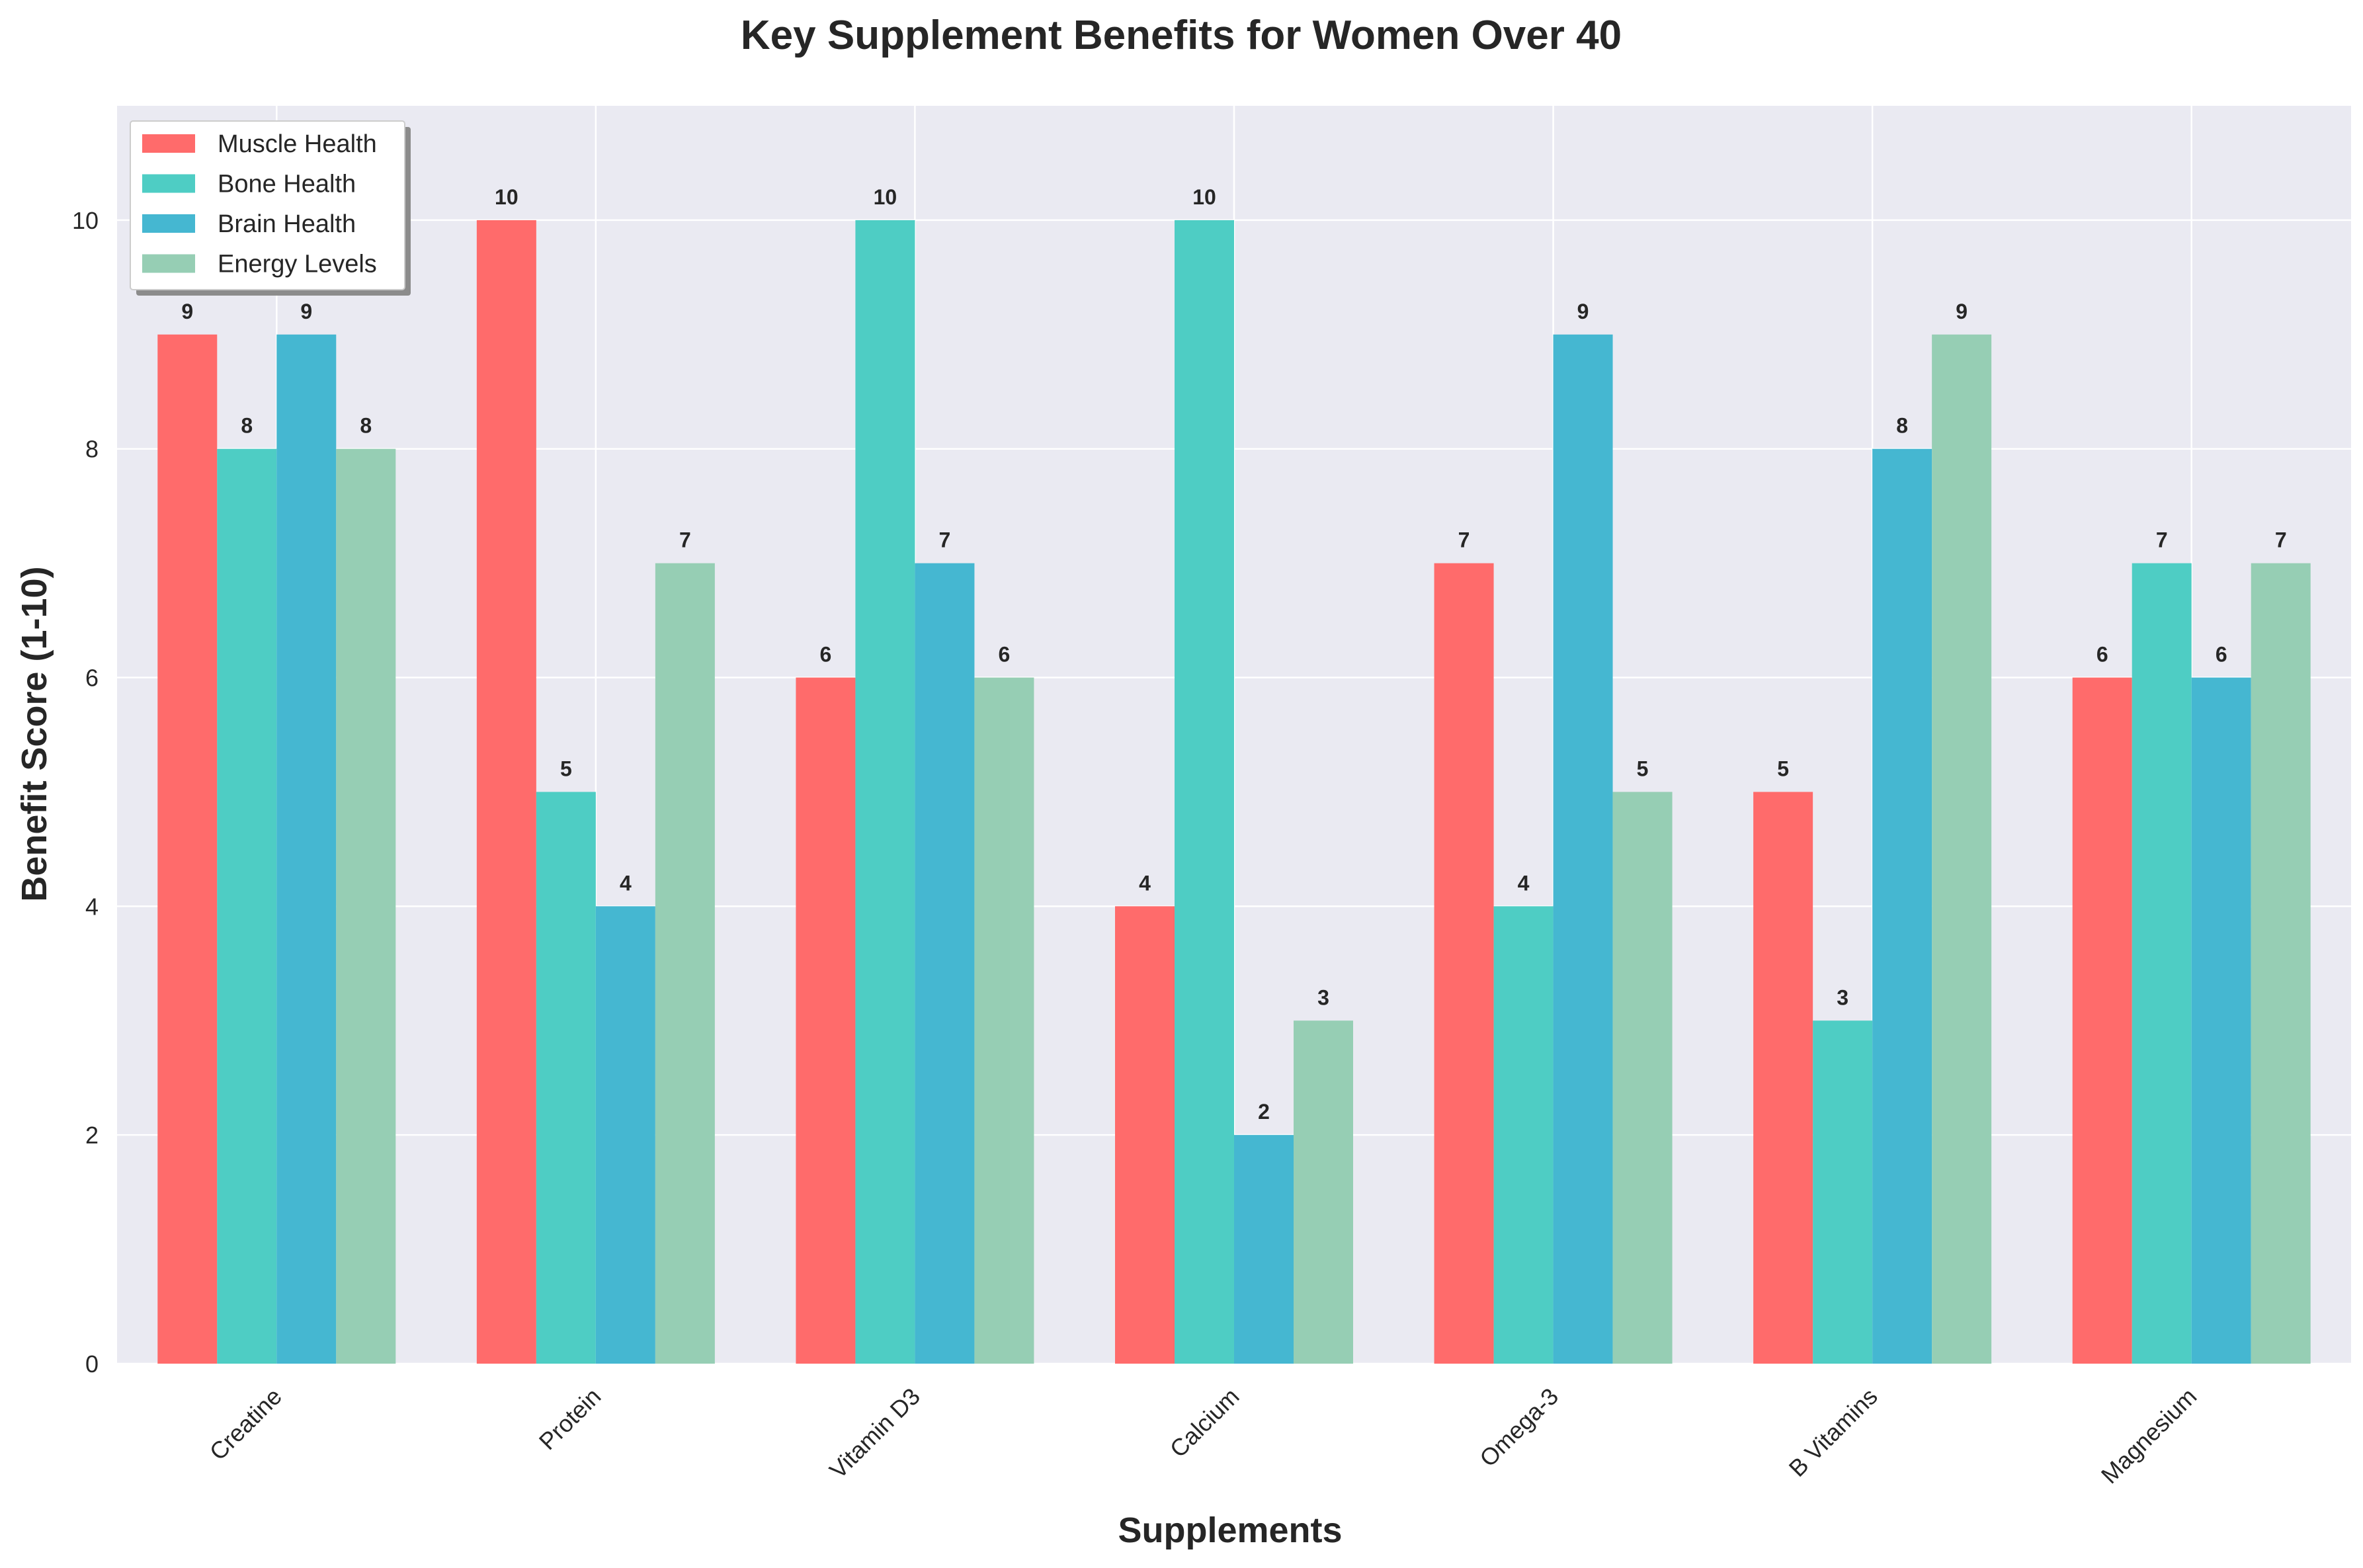 This screenshot has width=2363, height=1568. What do you see at coordinates (1834, 1432) in the screenshot?
I see `x-tick-label: B Vitamins` at bounding box center [1834, 1432].